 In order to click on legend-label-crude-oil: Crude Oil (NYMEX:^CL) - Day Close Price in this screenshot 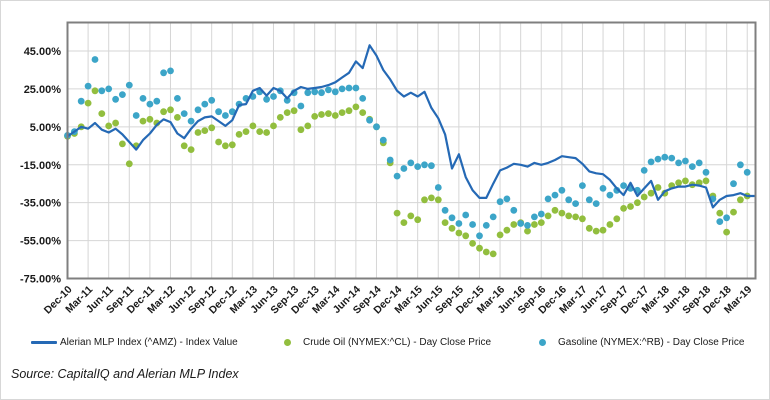, I will do `click(397, 342)`.